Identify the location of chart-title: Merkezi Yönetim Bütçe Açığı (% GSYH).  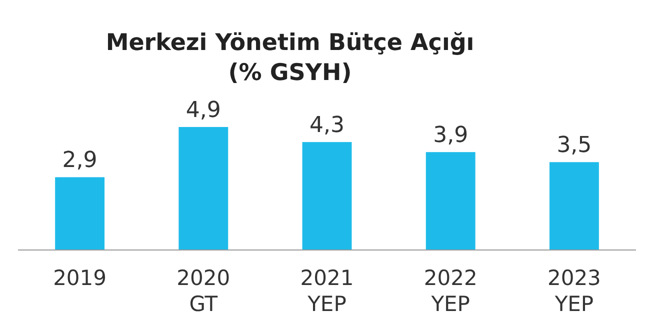
(290, 58).